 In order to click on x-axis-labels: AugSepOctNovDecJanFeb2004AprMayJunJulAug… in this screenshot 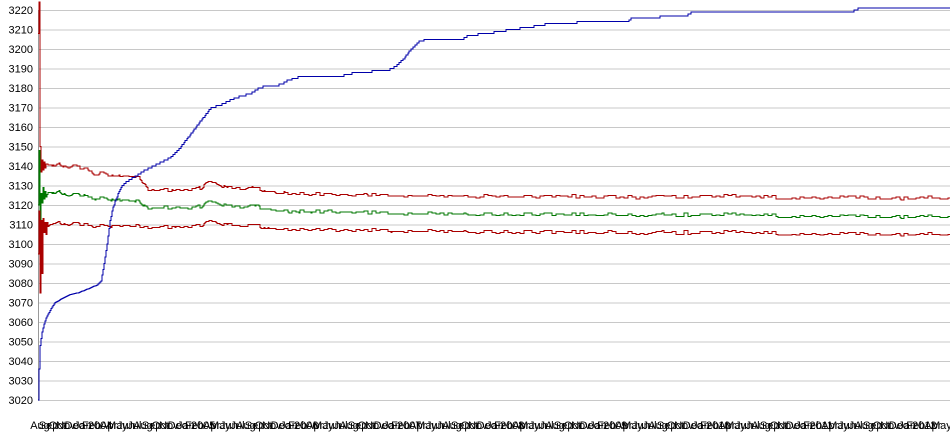, I will do `click(490, 426)`.